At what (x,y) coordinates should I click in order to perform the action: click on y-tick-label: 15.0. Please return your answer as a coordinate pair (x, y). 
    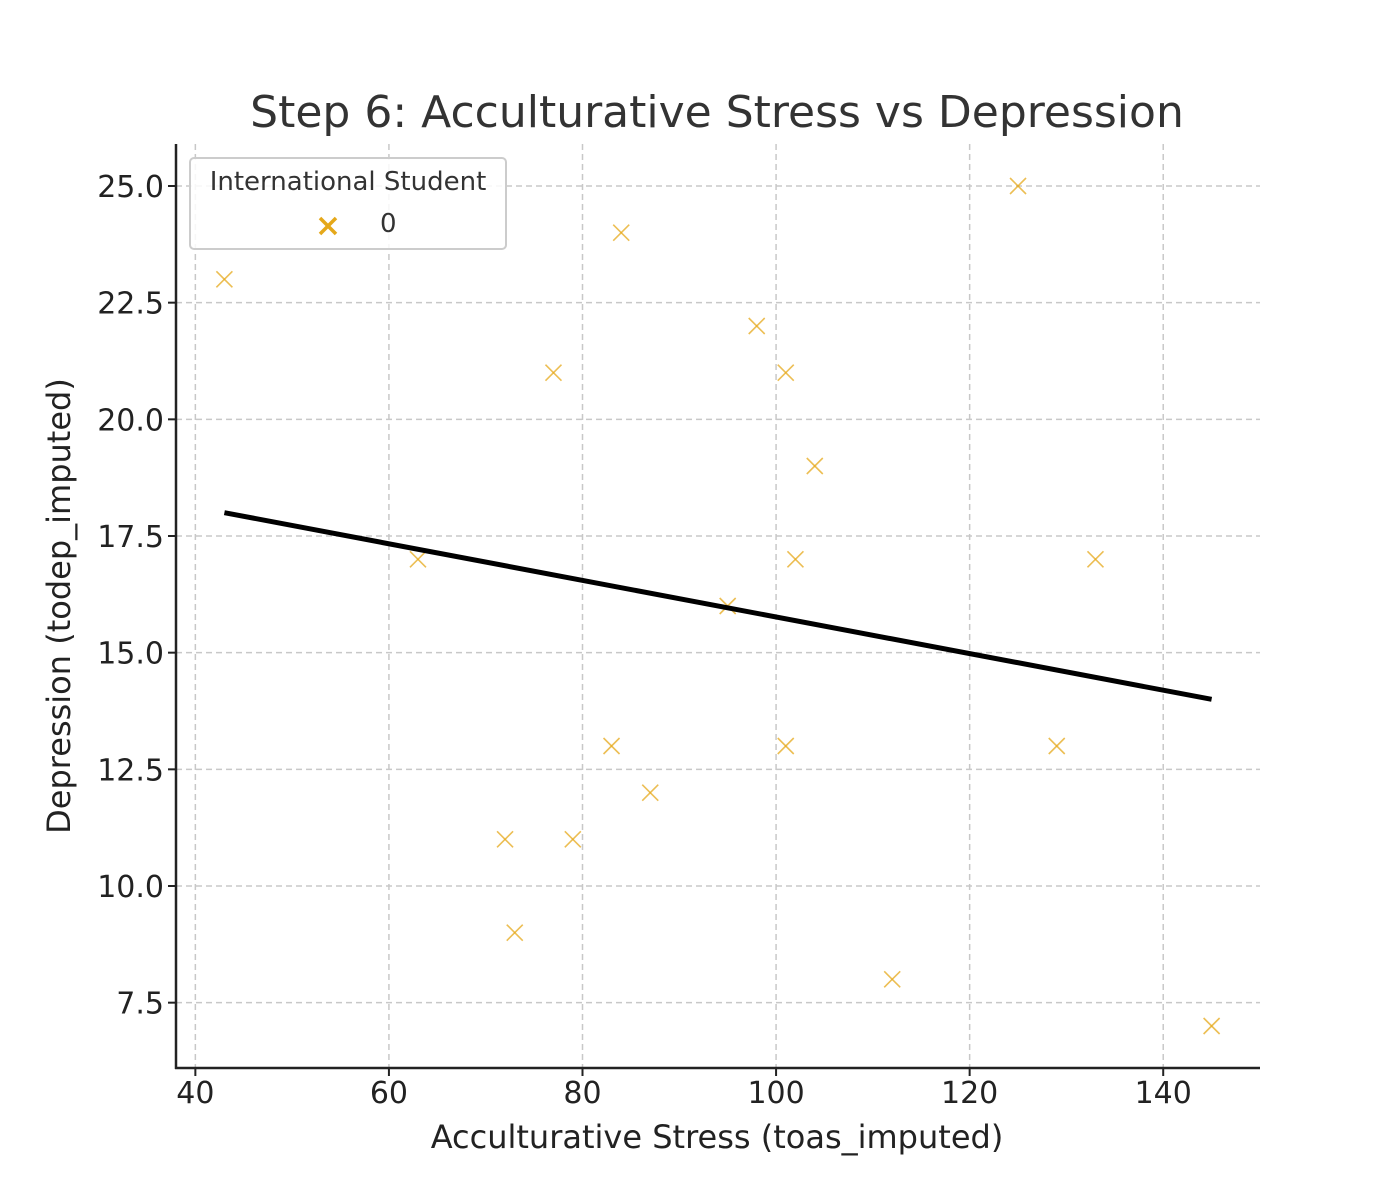
    Looking at the image, I should click on (130, 654).